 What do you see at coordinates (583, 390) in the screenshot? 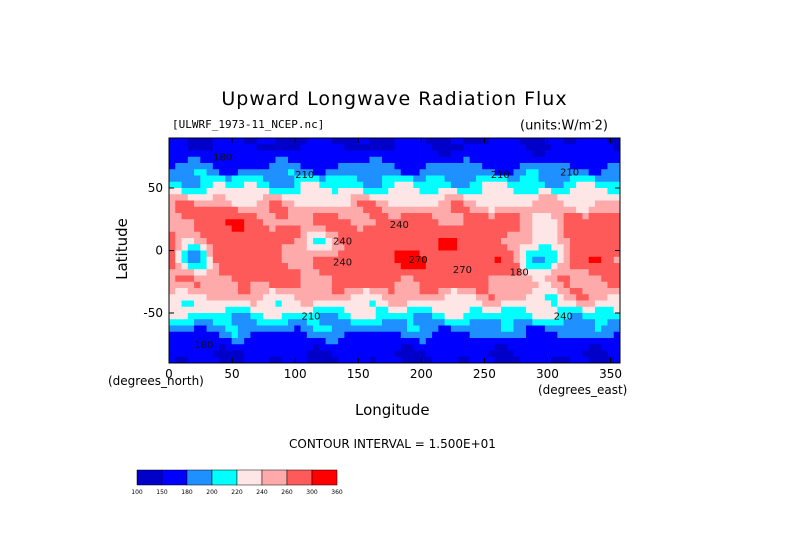
I see `x-unit-label: (degrees_east)` at bounding box center [583, 390].